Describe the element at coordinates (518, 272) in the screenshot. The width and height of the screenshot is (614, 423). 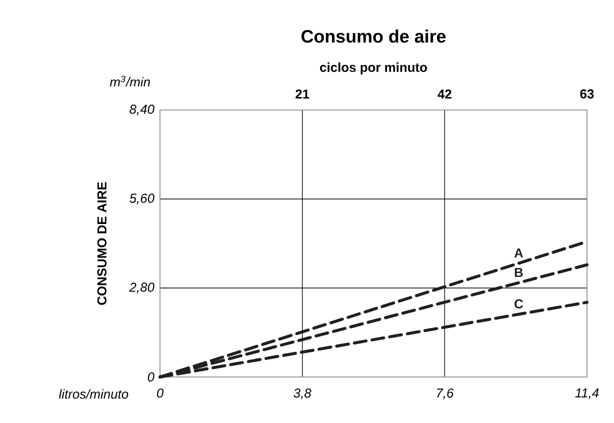
I see `series-label: B` at that location.